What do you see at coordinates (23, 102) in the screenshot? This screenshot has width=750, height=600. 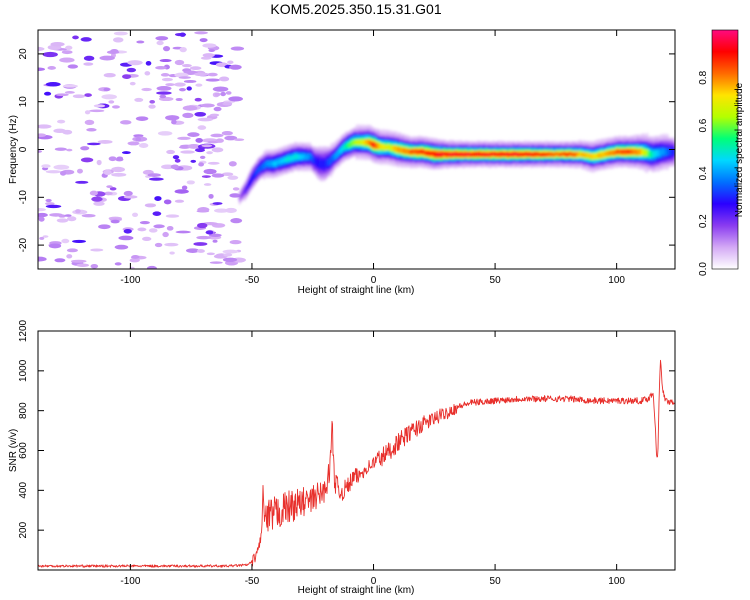 I see `spectrogram-y-tick-label: 10` at bounding box center [23, 102].